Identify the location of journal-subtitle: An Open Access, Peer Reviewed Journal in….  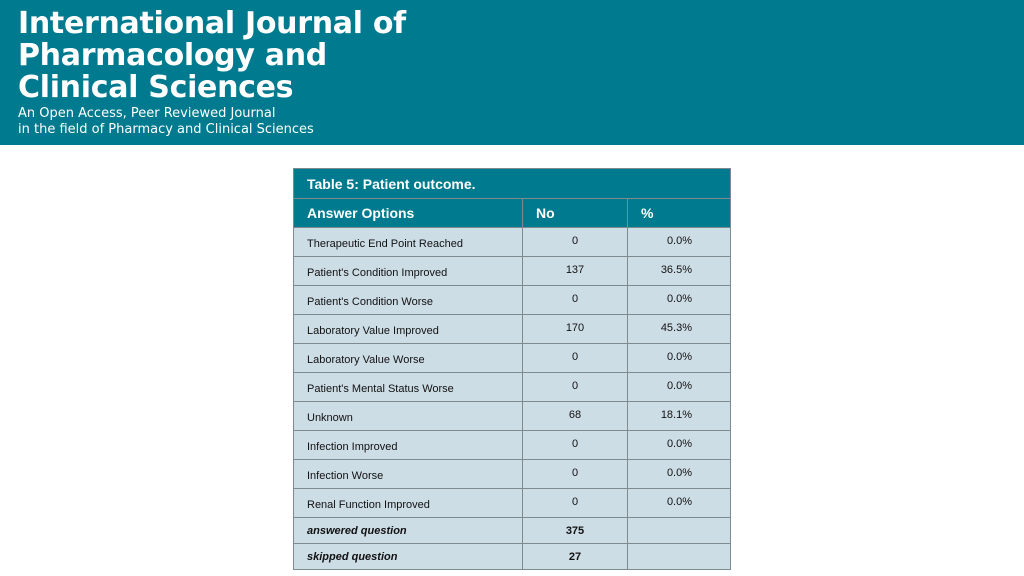
(166, 122).